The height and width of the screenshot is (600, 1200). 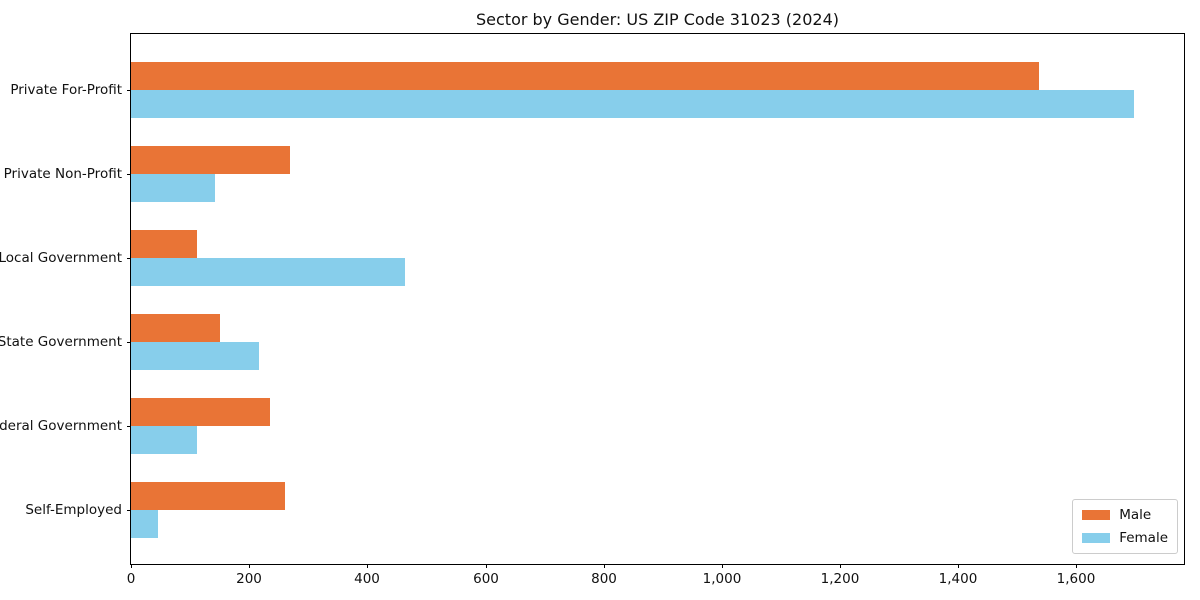 What do you see at coordinates (73, 510) in the screenshot?
I see `y-tick-label-5: Self-Employed` at bounding box center [73, 510].